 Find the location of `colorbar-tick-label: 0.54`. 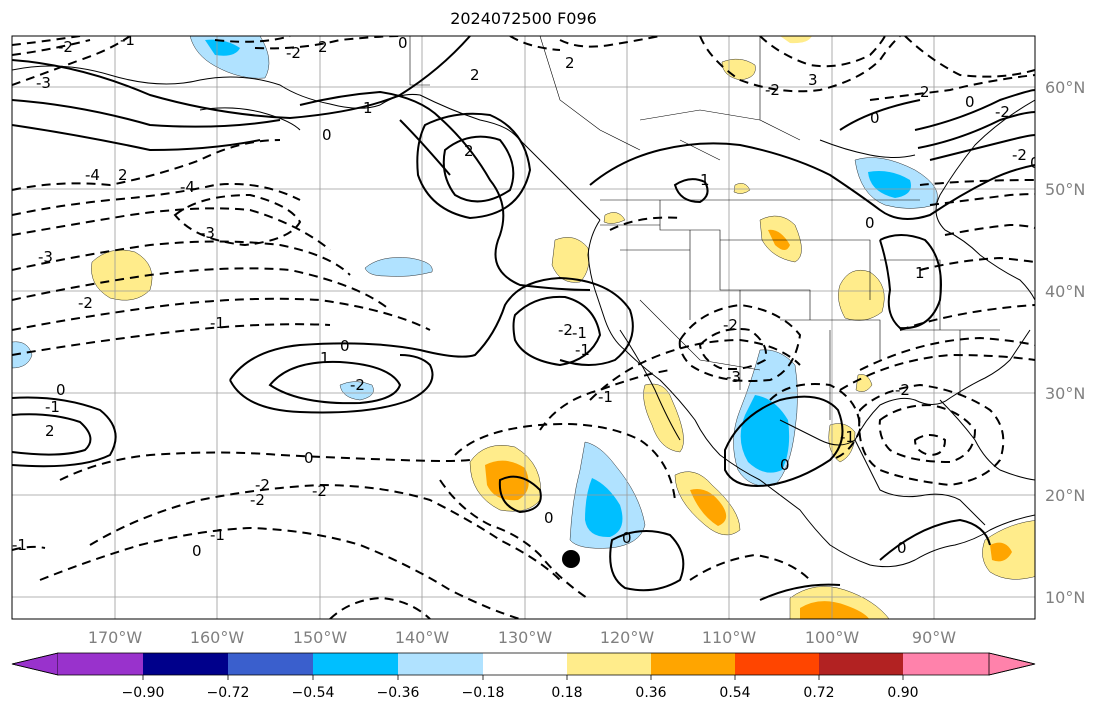

colorbar-tick-label: 0.54 is located at coordinates (734, 693).